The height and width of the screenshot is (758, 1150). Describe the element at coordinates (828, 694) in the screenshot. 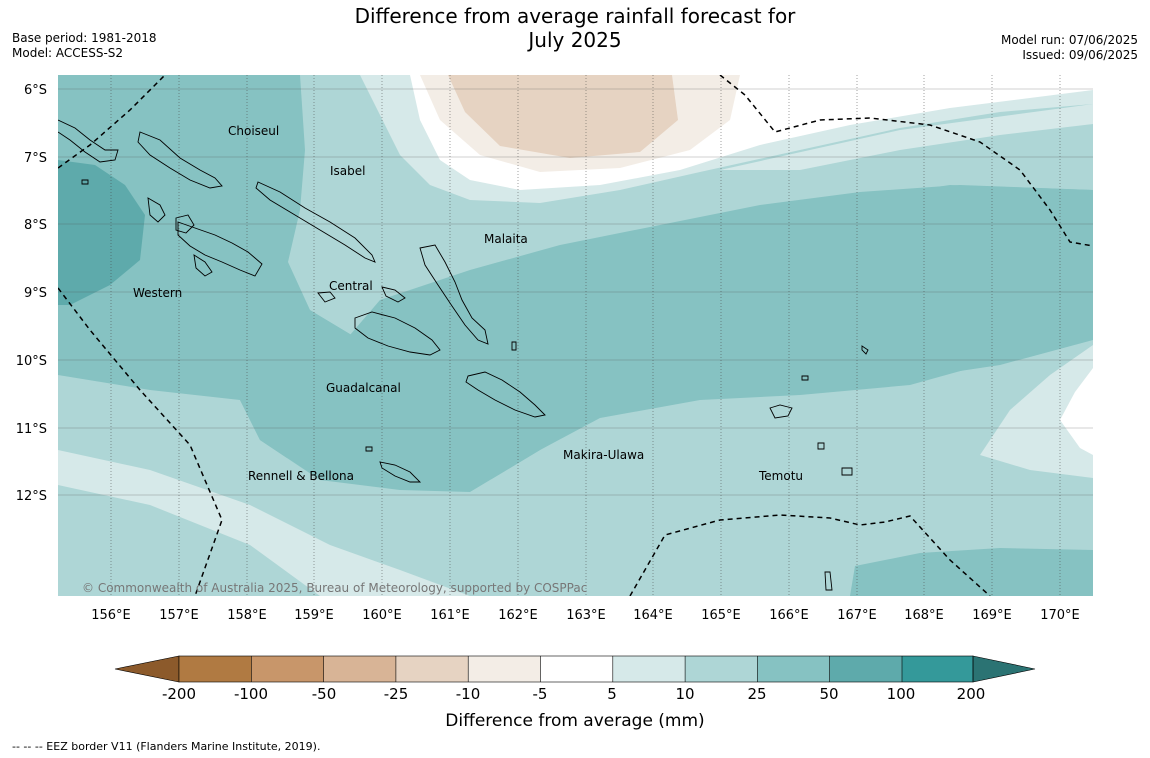

I see `colorbar-tick: 50` at that location.